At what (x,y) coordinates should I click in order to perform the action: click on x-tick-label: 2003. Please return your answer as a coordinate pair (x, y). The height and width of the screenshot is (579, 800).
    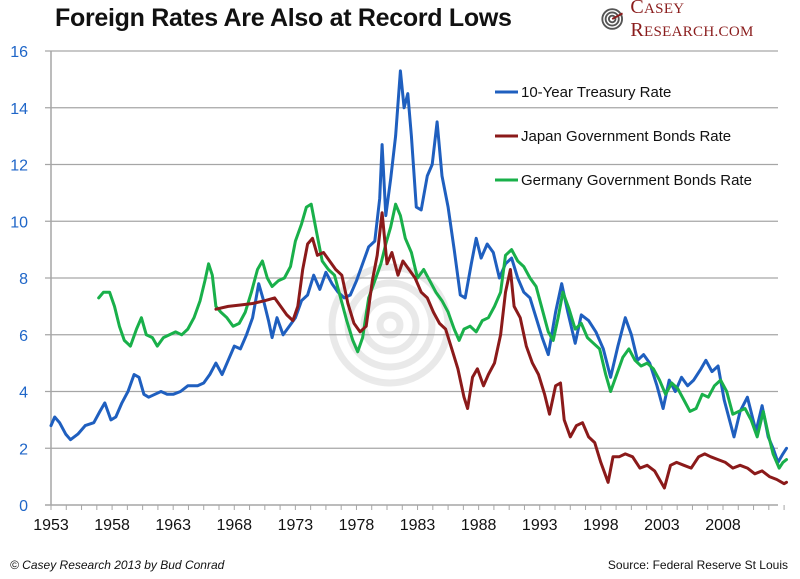
    Looking at the image, I should click on (662, 525).